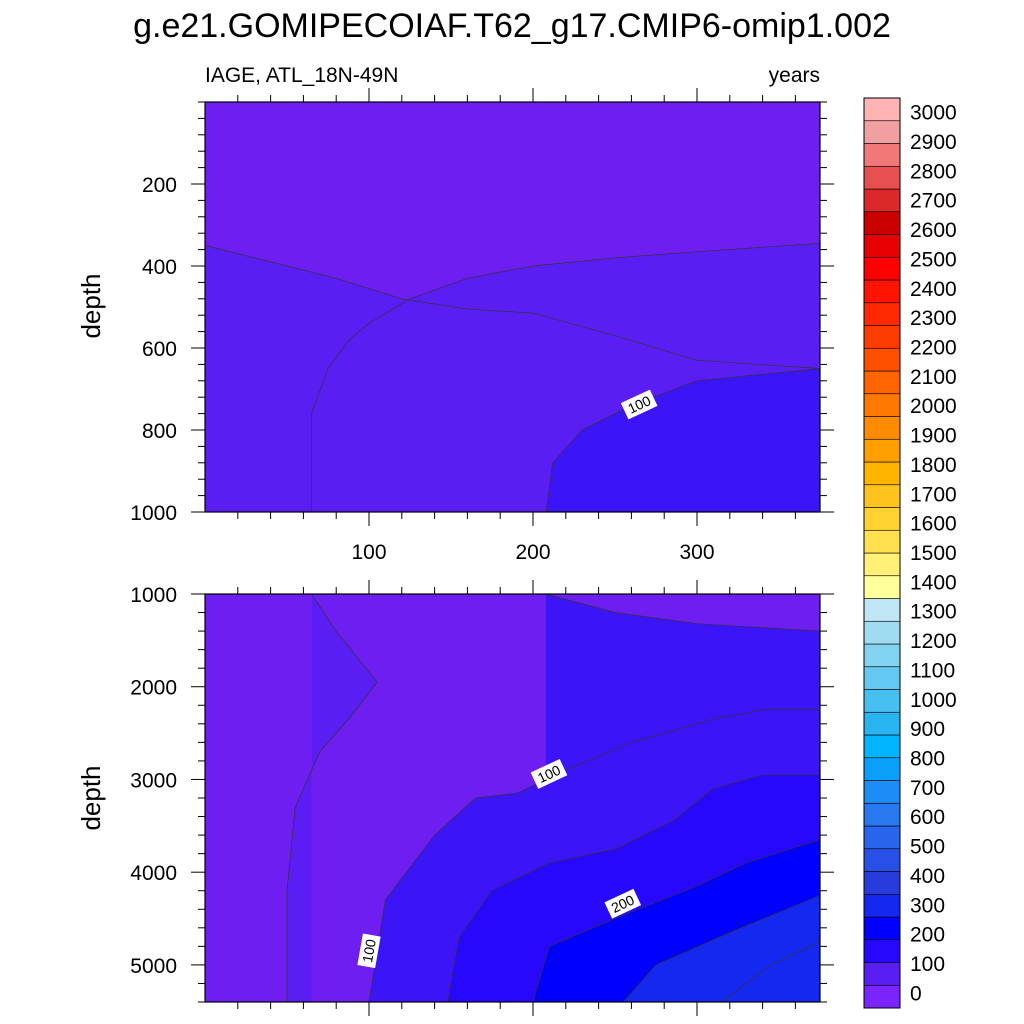 This screenshot has height=1024, width=1024. Describe the element at coordinates (159, 185) in the screenshot. I see `y-tick-label: 200` at that location.